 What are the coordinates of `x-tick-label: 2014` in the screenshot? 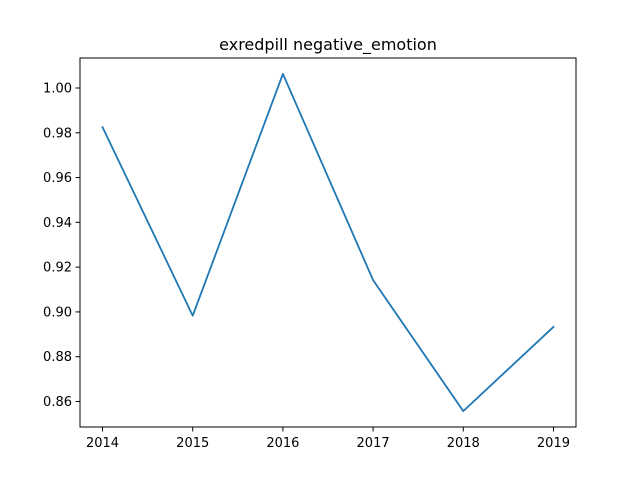 It's located at (102, 443).